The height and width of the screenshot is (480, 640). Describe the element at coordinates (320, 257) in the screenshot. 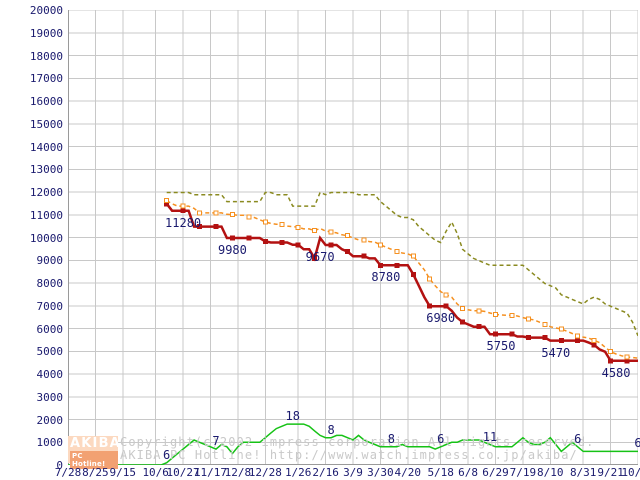

I see `price-label-9670: 9670` at that location.